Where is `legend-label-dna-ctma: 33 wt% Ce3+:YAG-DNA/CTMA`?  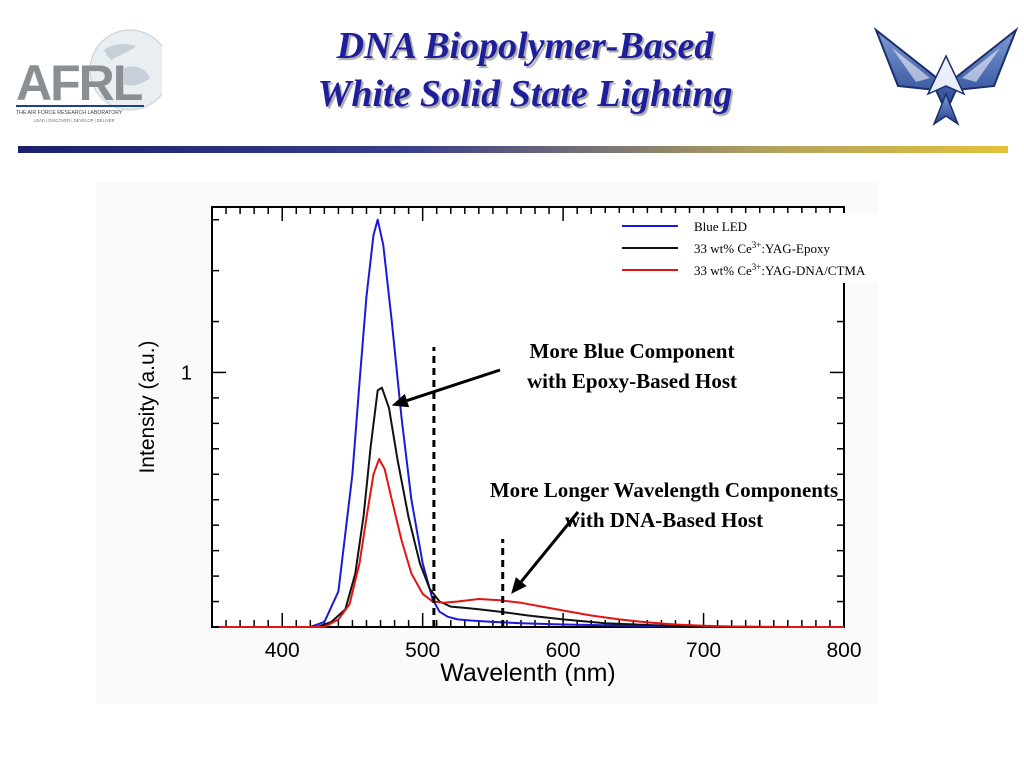
legend-label-dna-ctma: 33 wt% Ce3+:YAG-DNA/CTMA is located at coordinates (780, 270).